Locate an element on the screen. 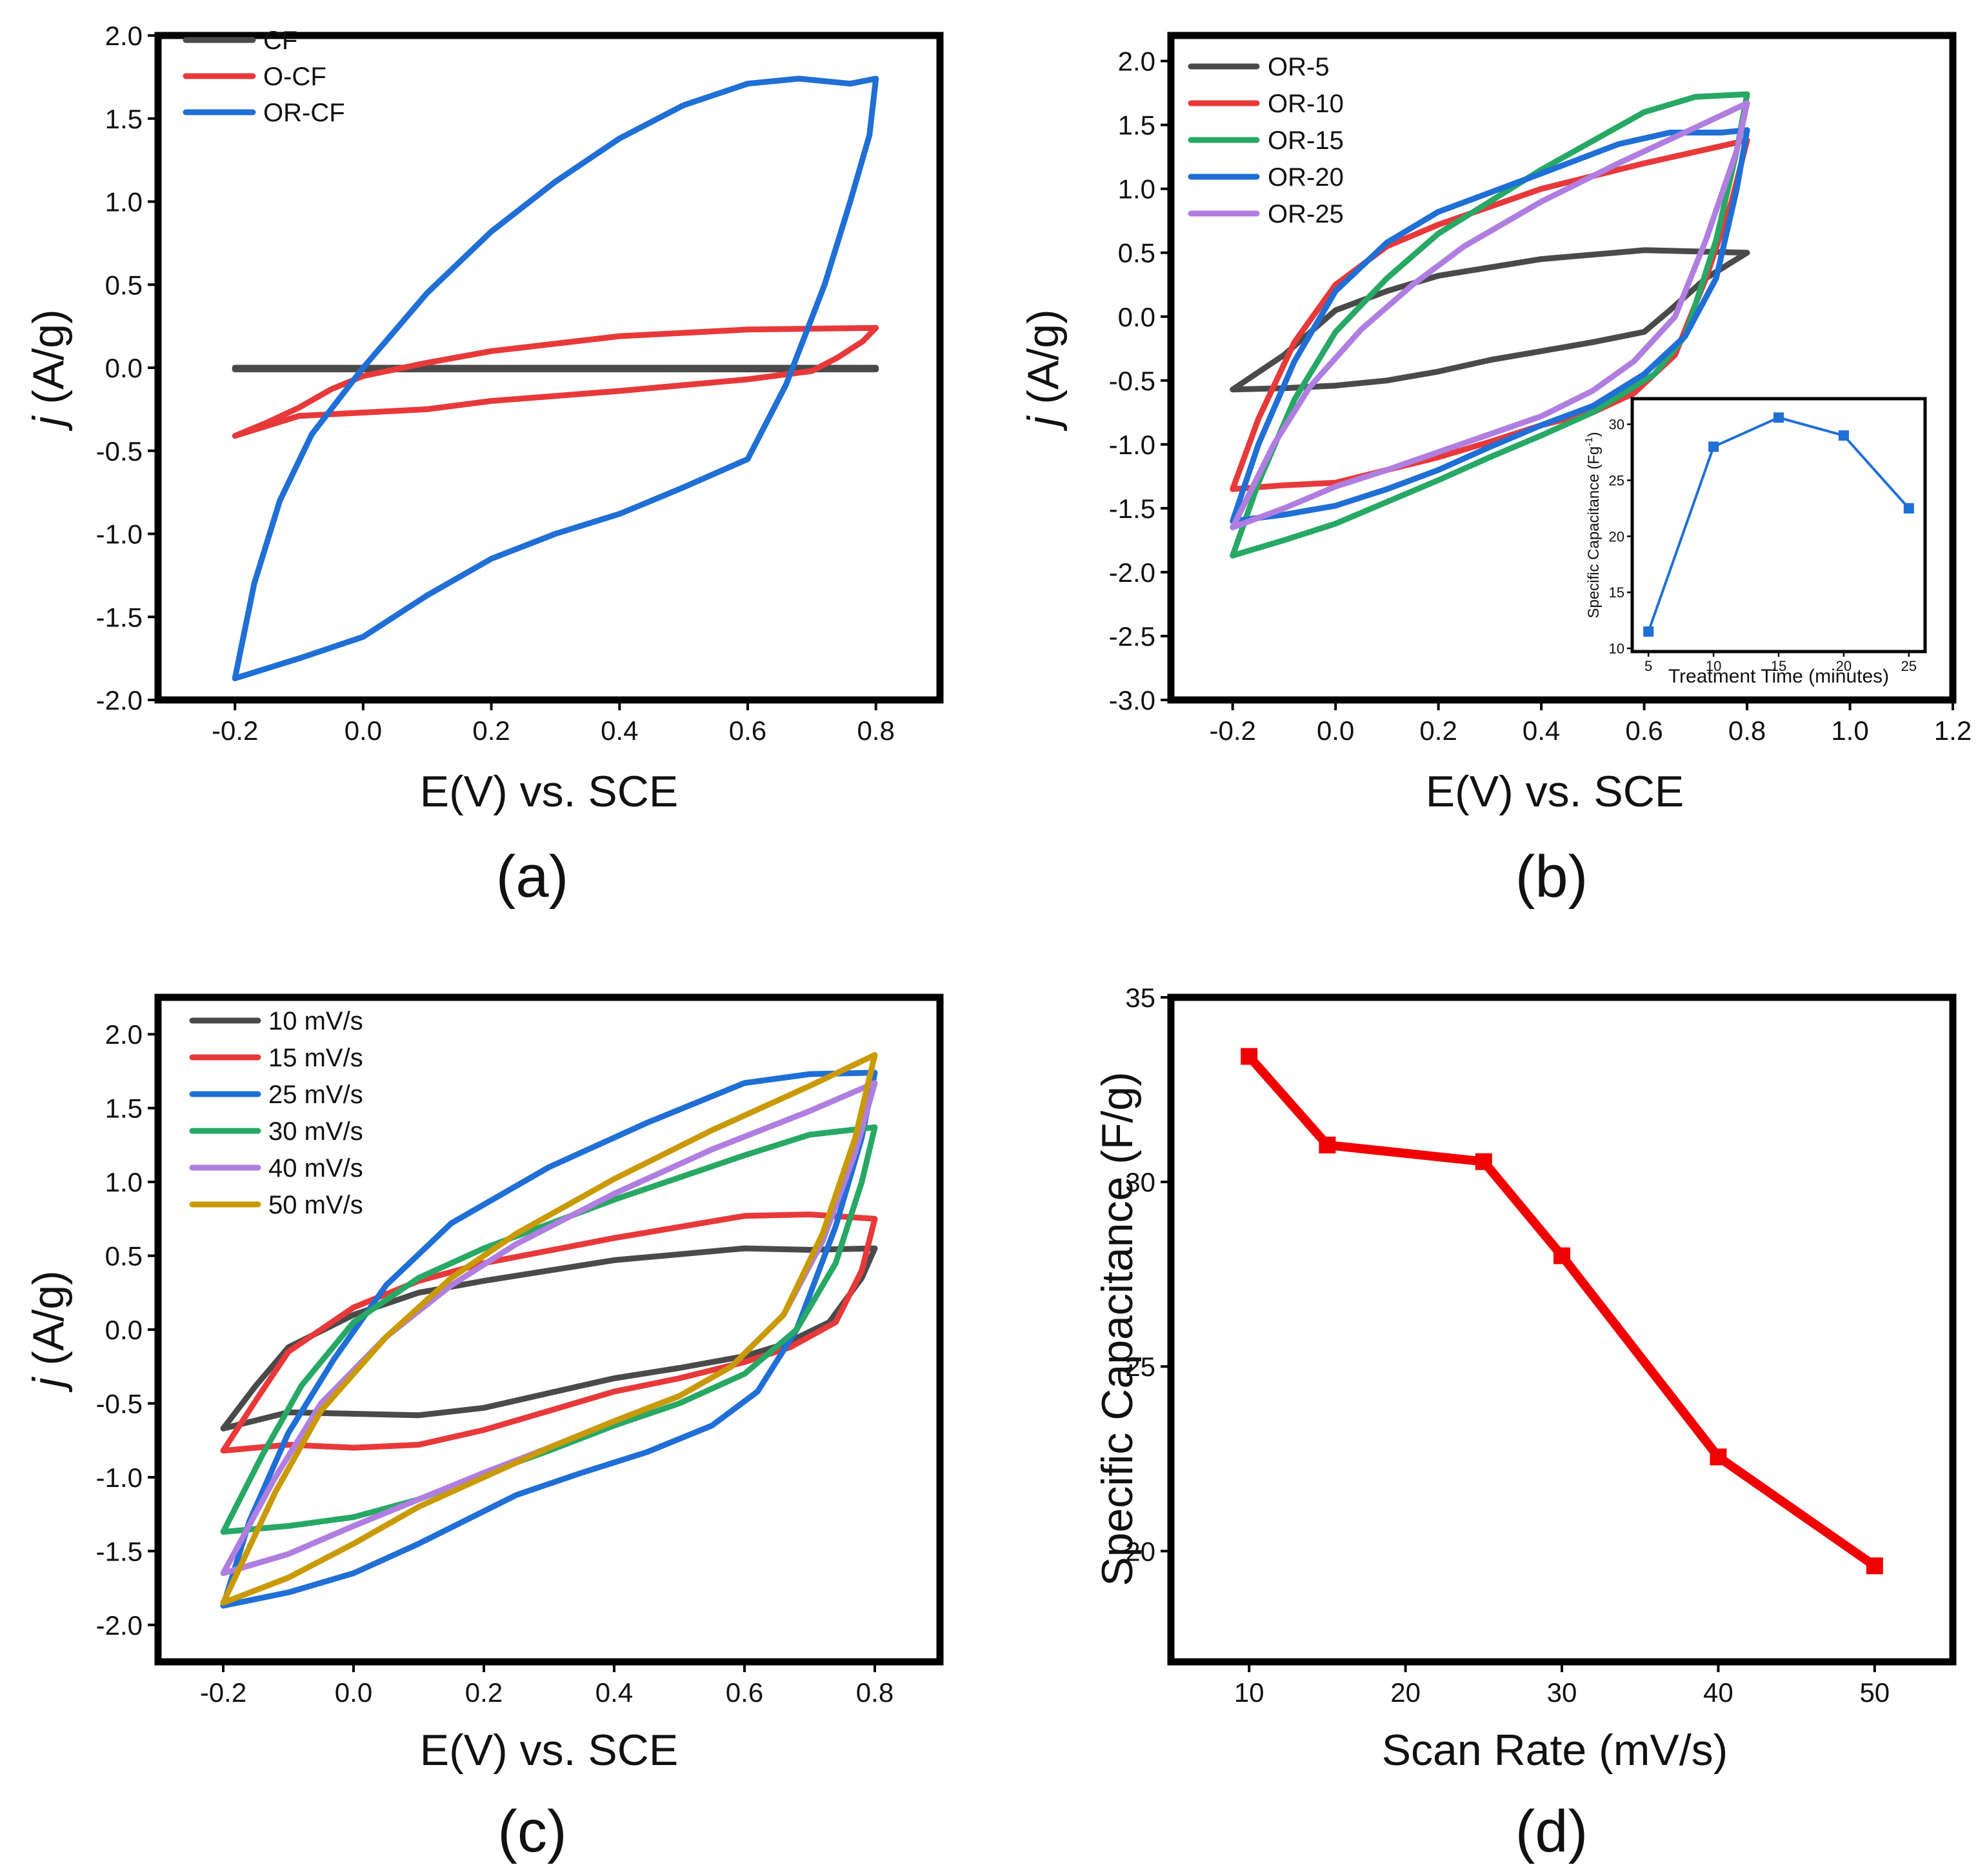 The width and height of the screenshot is (1978, 1876). x-tick-label-a-1: 0.0 is located at coordinates (364, 730).